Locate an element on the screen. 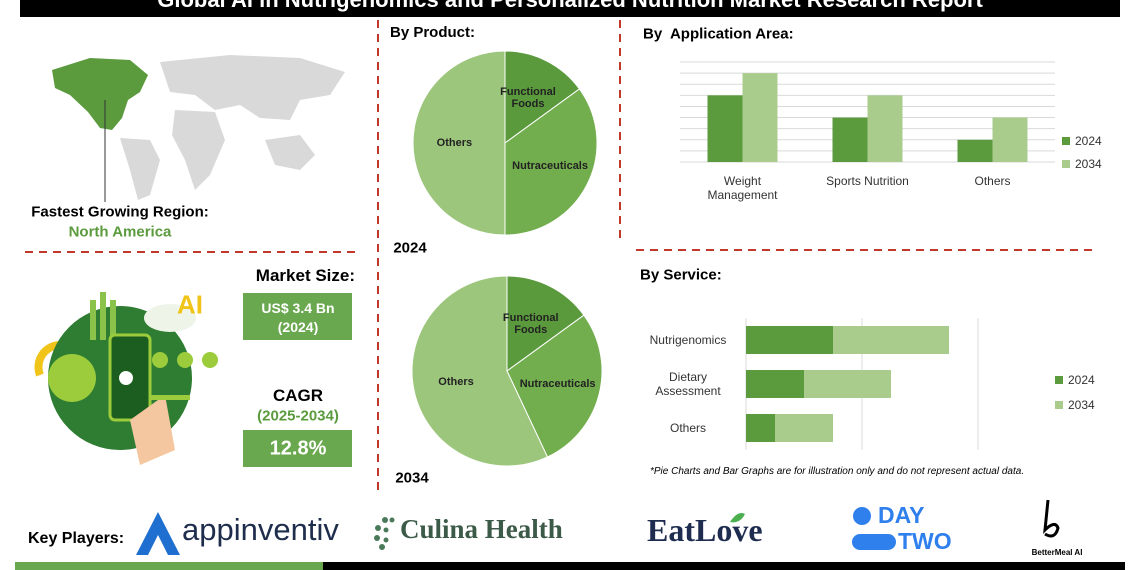 This screenshot has width=1140, height=570. cagr-period: (2025-2034) is located at coordinates (298, 416).